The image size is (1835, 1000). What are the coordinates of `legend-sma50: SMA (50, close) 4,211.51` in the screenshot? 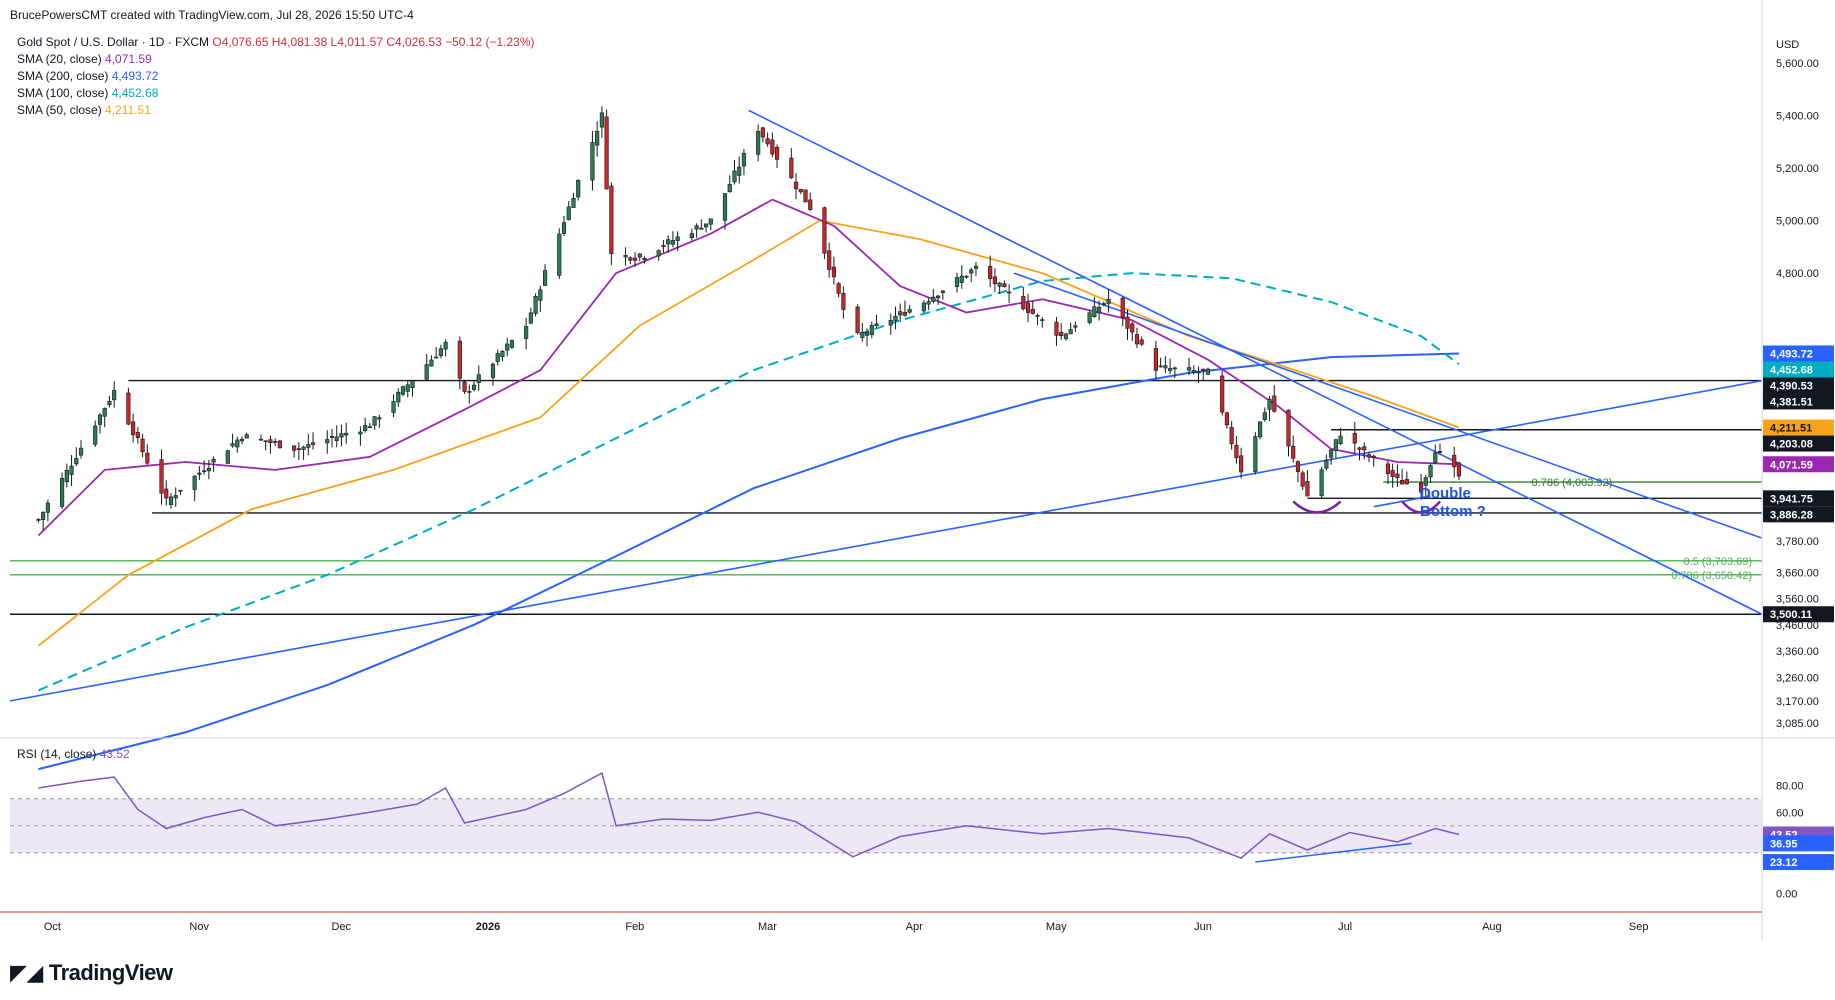 It's located at (84, 110).